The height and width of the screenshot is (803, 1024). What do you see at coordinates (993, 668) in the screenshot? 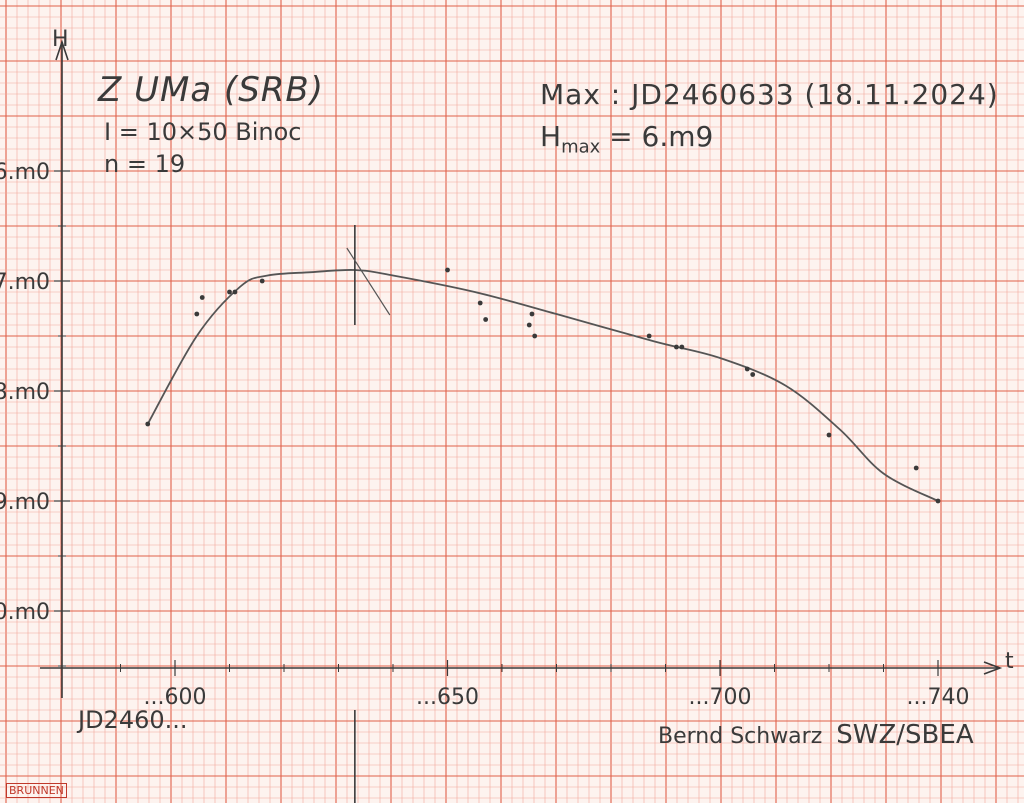
I see `x-axis-arrow` at bounding box center [993, 668].